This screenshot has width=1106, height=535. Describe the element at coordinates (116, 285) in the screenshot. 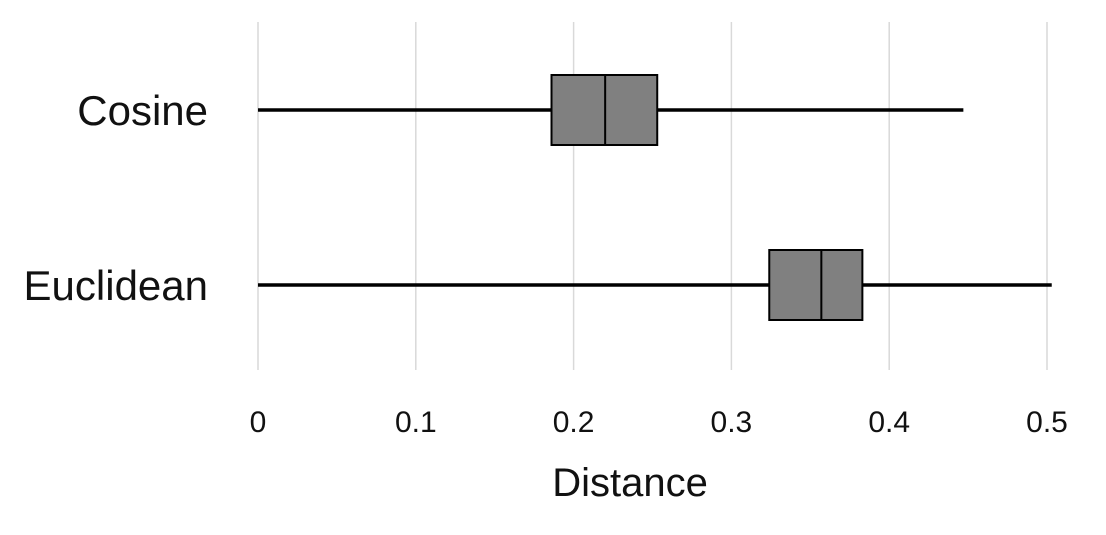

I see `category-label: Euclidean` at that location.